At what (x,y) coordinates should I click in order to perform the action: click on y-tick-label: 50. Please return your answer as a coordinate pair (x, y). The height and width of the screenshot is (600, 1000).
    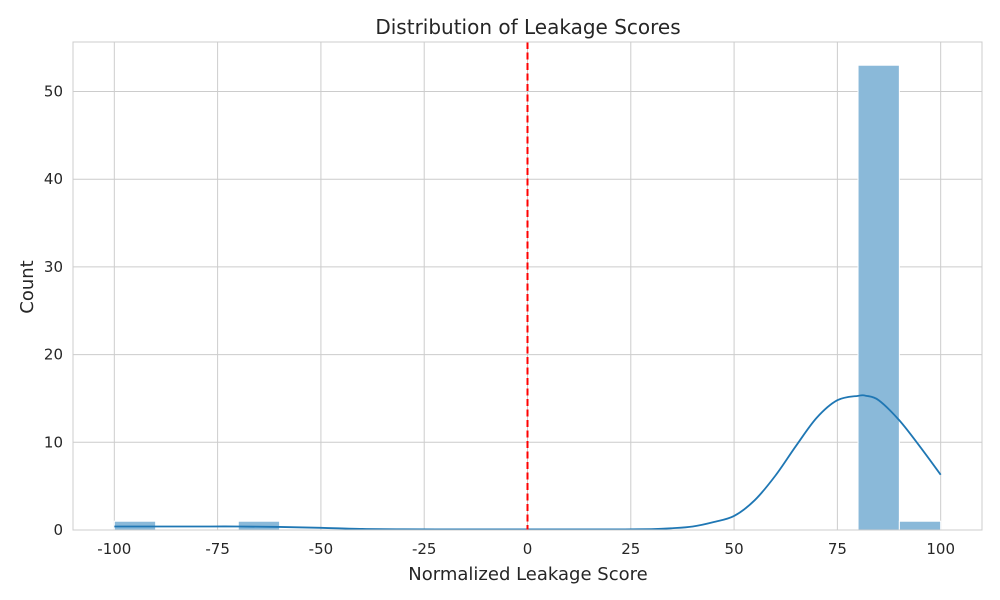
    Looking at the image, I should click on (53, 92).